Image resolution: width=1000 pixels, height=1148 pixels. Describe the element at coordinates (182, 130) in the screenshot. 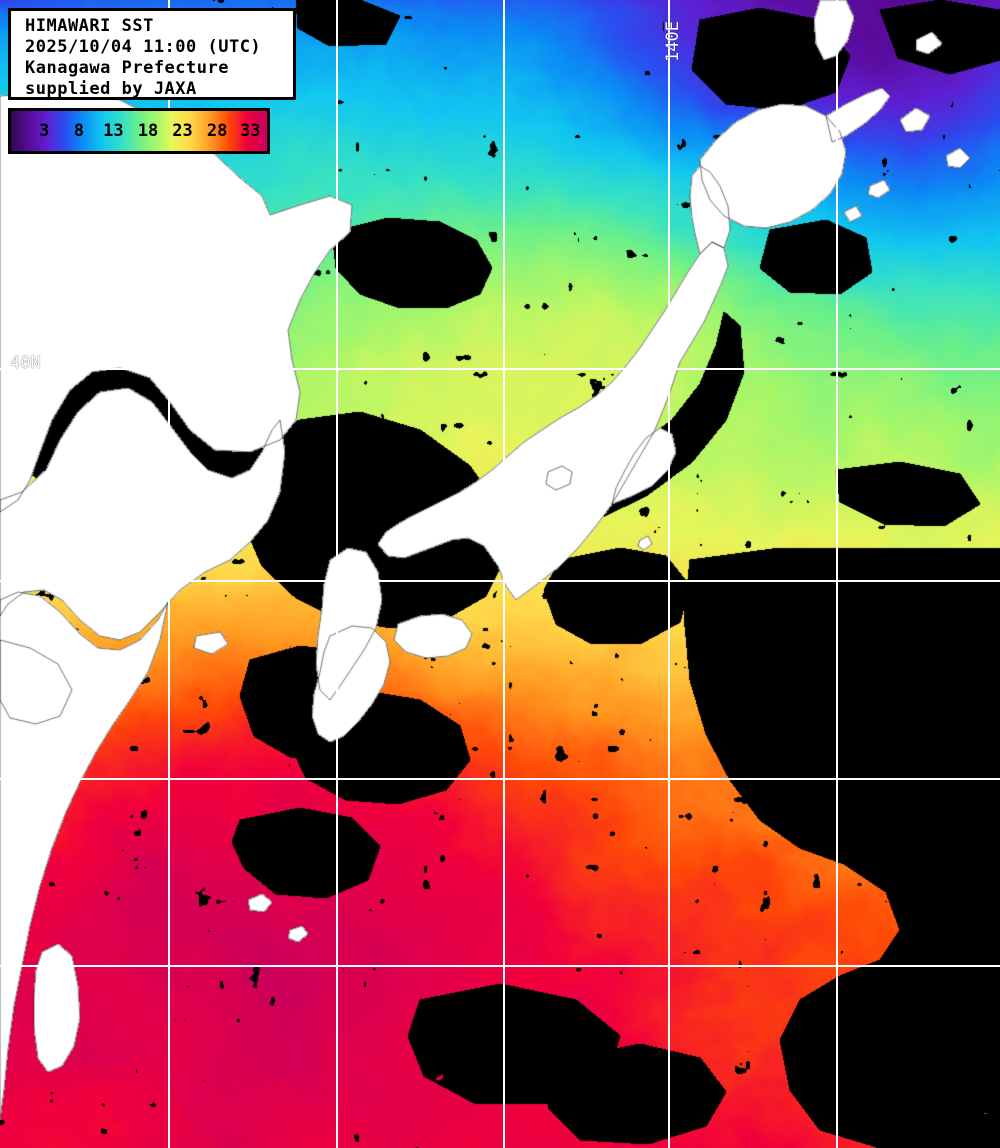

I see `colorbar-tick-23: 23` at that location.